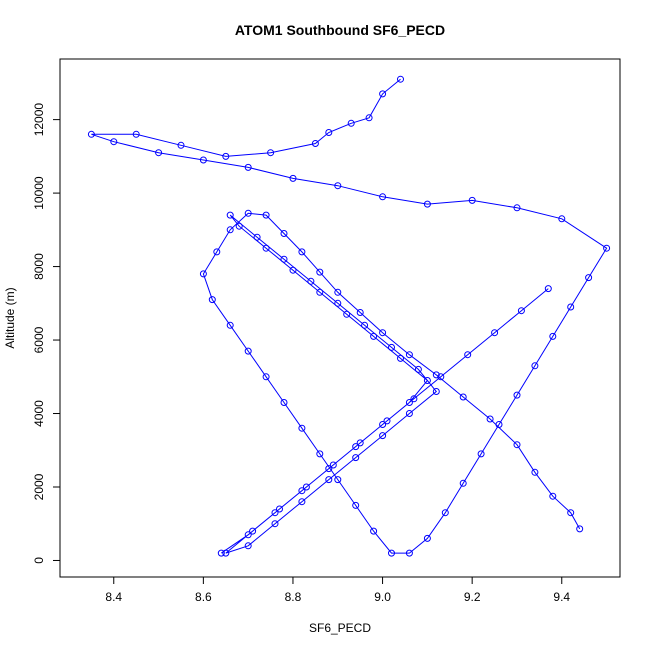  I want to click on y-tick-label: 10000, so click(39, 193).